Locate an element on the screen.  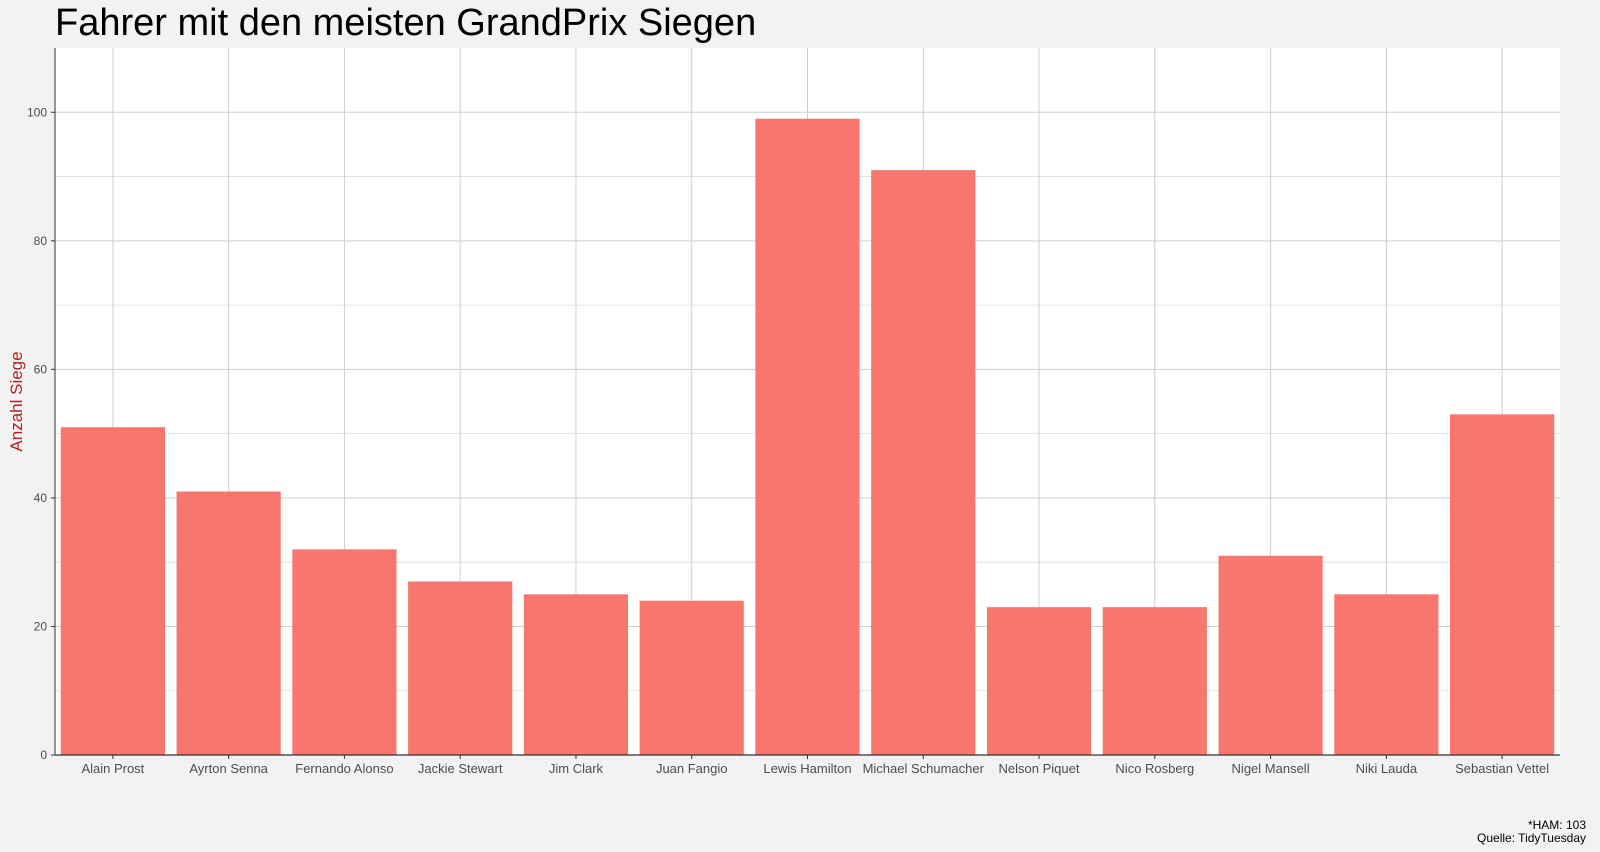
y-tick-label: 80 is located at coordinates (41, 241).